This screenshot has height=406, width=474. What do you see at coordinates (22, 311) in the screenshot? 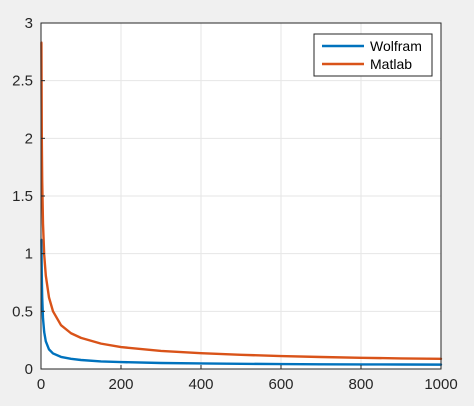
I see `y-tick-label: 0.5` at bounding box center [22, 311].